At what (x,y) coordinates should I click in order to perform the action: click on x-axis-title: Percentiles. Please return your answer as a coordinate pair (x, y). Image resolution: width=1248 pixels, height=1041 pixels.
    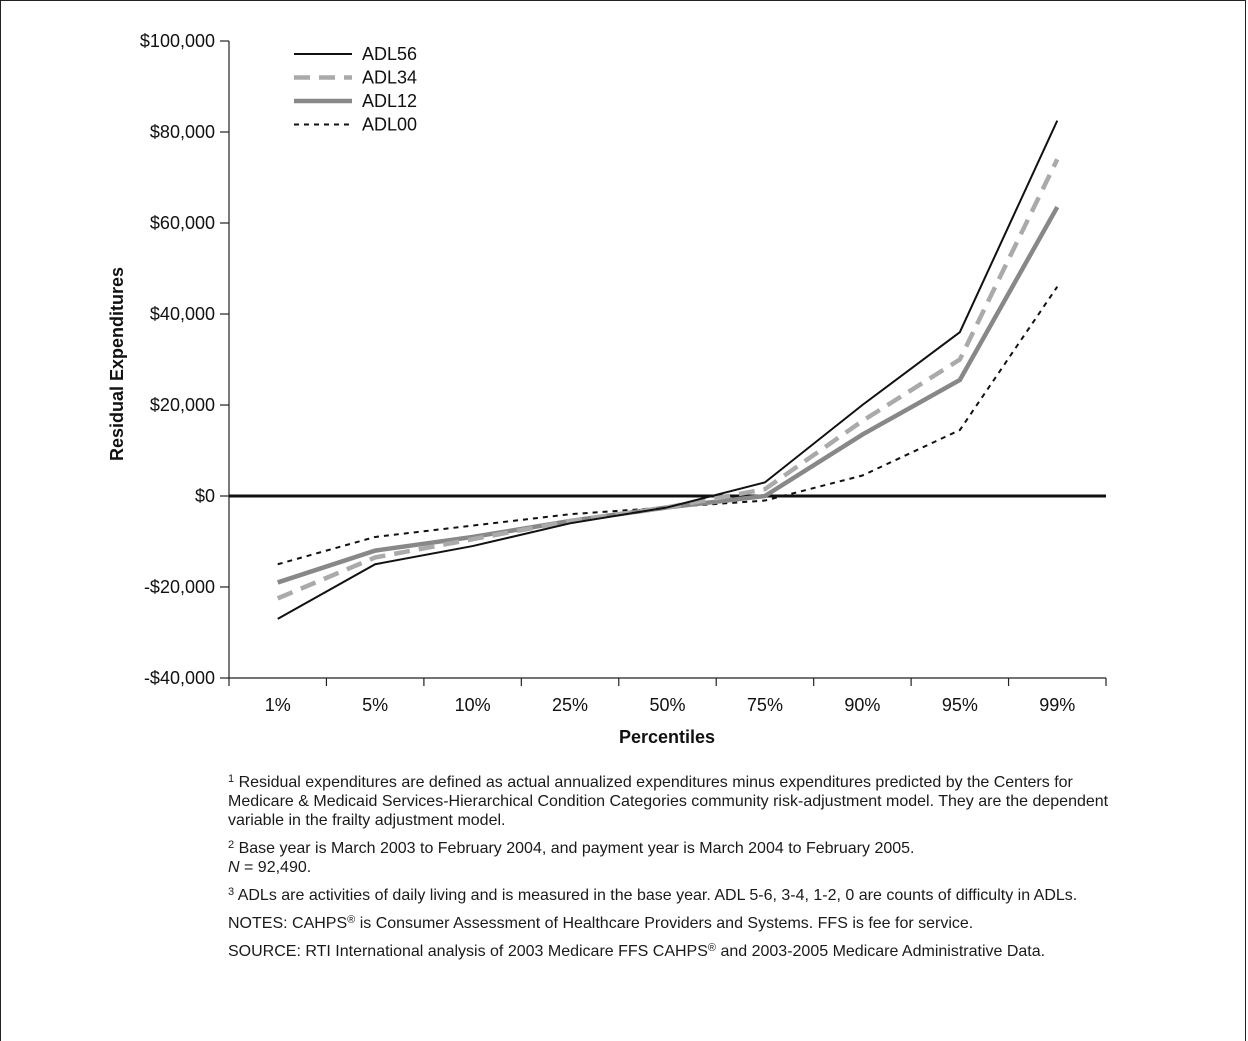
    Looking at the image, I should click on (667, 737).